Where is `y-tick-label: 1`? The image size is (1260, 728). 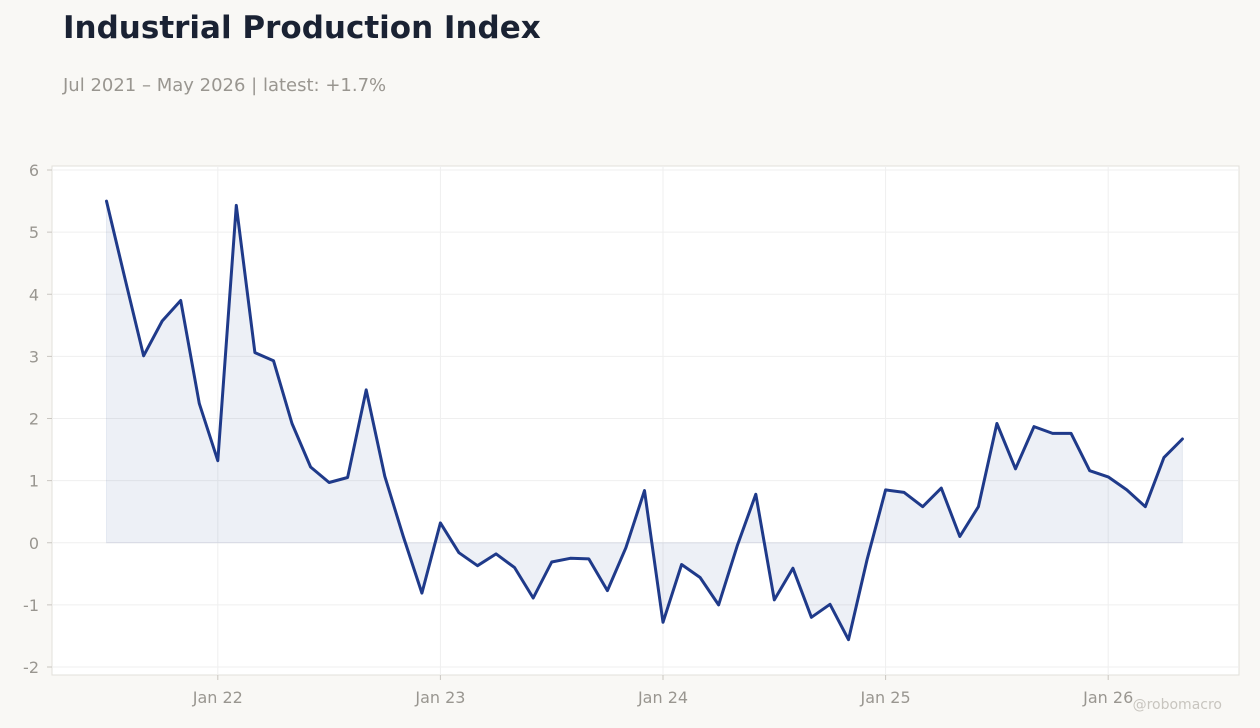
y-tick-label: 1 is located at coordinates (34, 481).